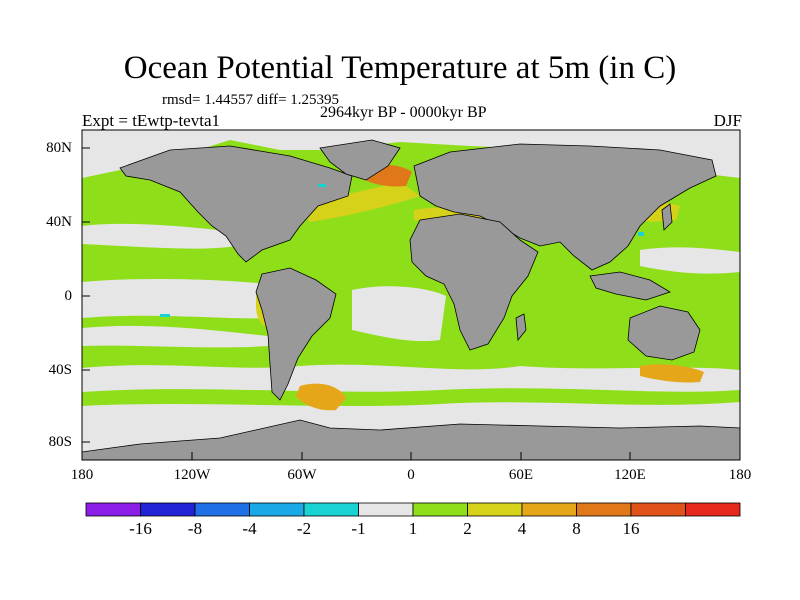  I want to click on greenland, so click(360, 160).